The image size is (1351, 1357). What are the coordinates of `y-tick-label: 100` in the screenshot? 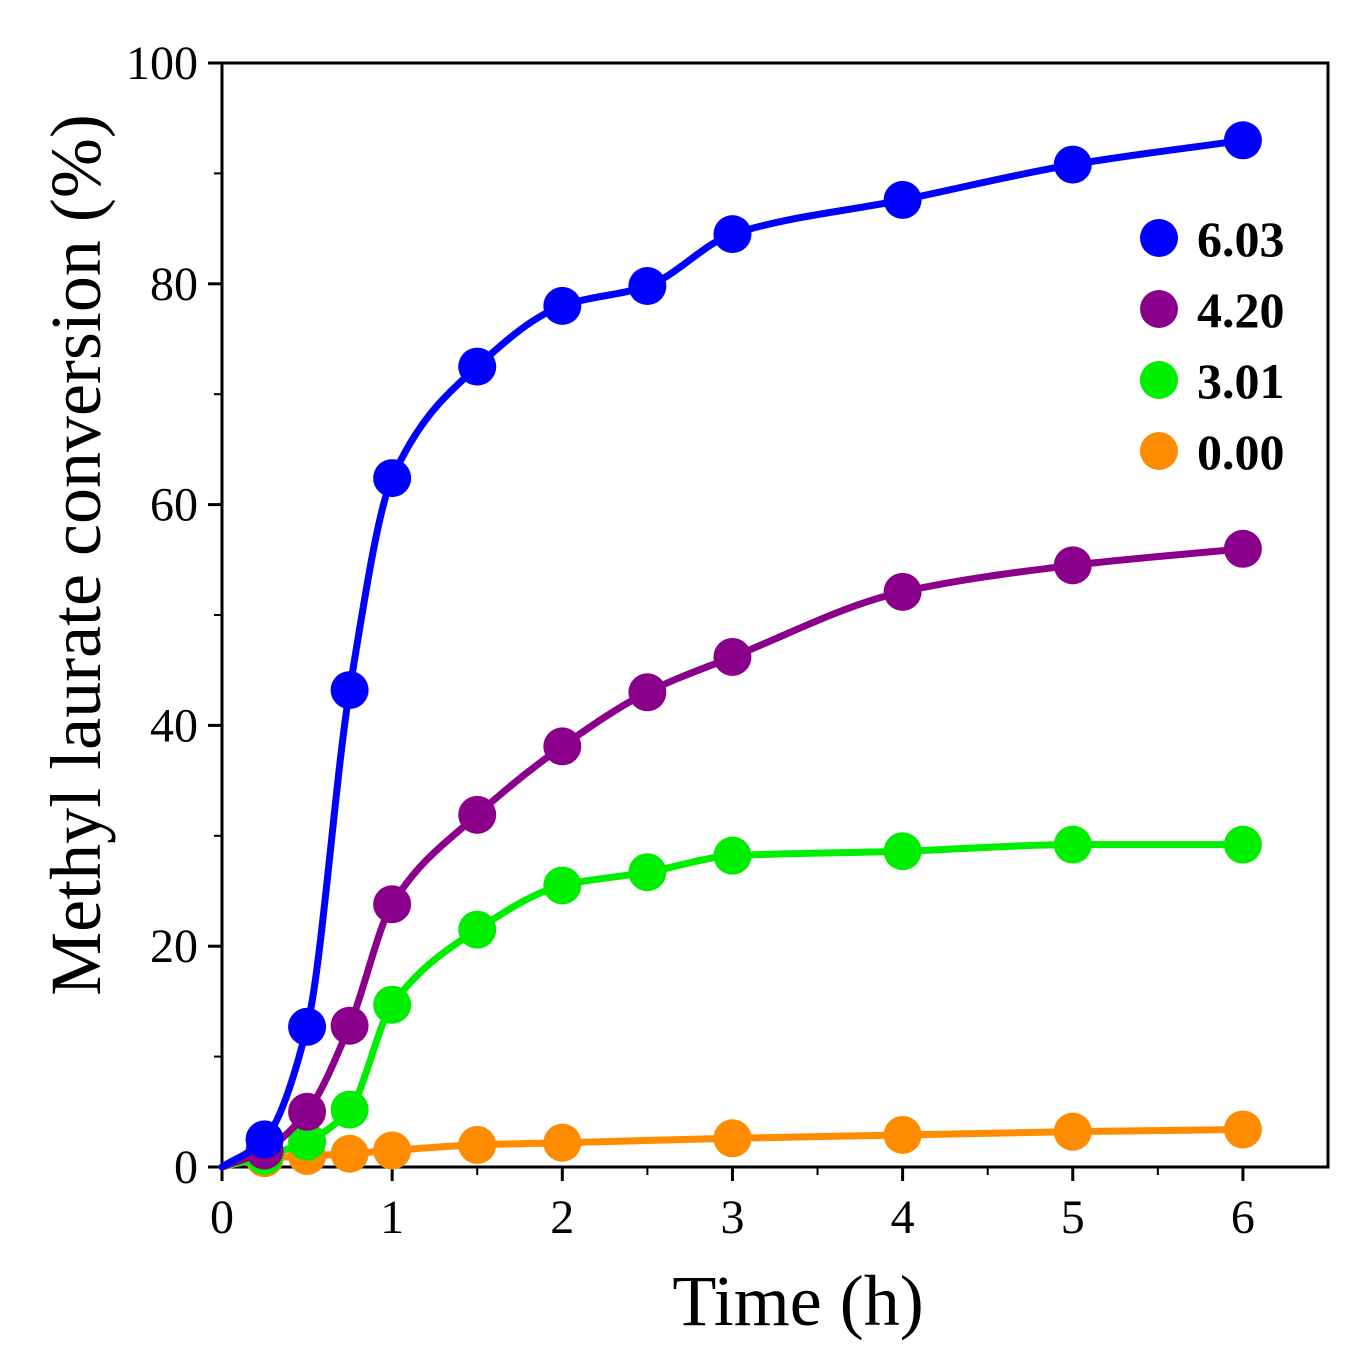 It's located at (162, 63).